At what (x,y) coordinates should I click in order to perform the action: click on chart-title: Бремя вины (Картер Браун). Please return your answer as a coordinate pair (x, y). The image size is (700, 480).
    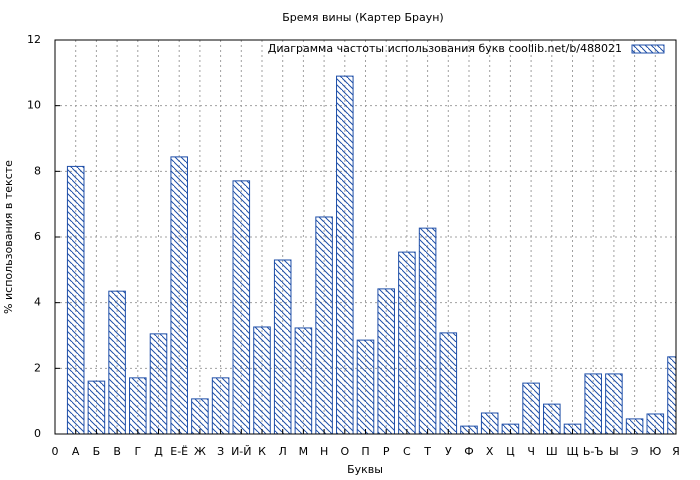
    Looking at the image, I should click on (362, 17).